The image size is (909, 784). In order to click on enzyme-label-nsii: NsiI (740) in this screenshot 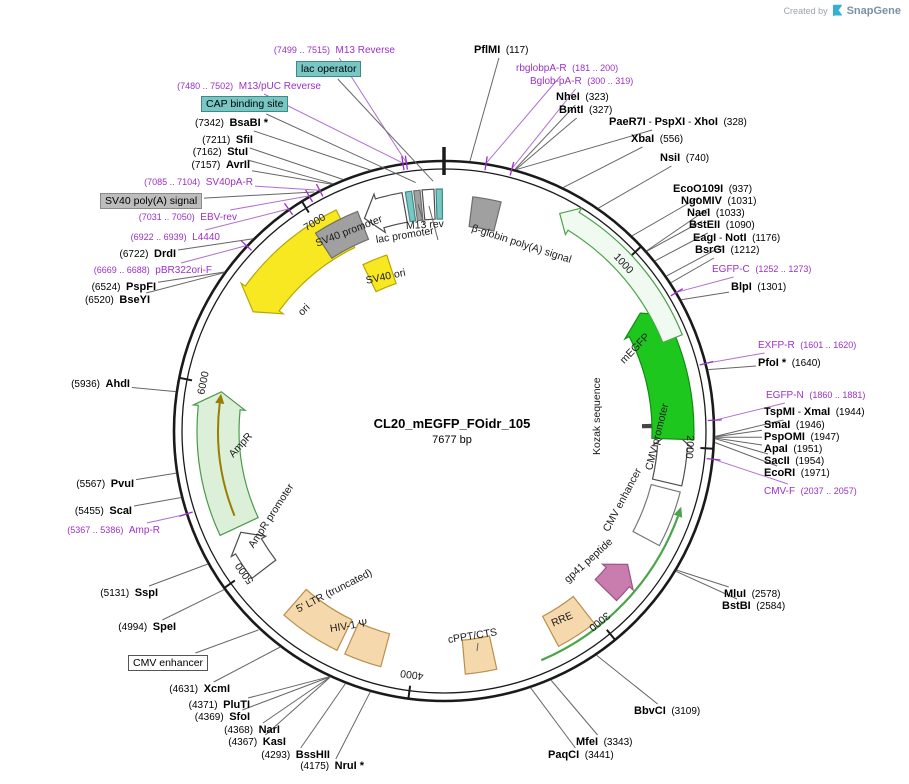, I will do `click(685, 158)`.